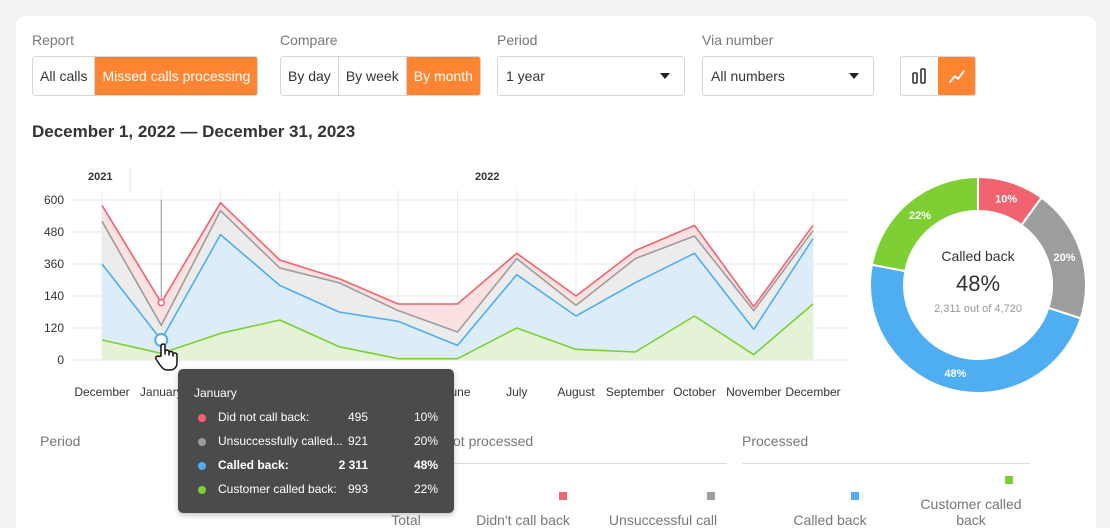 This screenshot has height=528, width=1110. I want to click on tooltip-row-pct: 20%, so click(425, 441).